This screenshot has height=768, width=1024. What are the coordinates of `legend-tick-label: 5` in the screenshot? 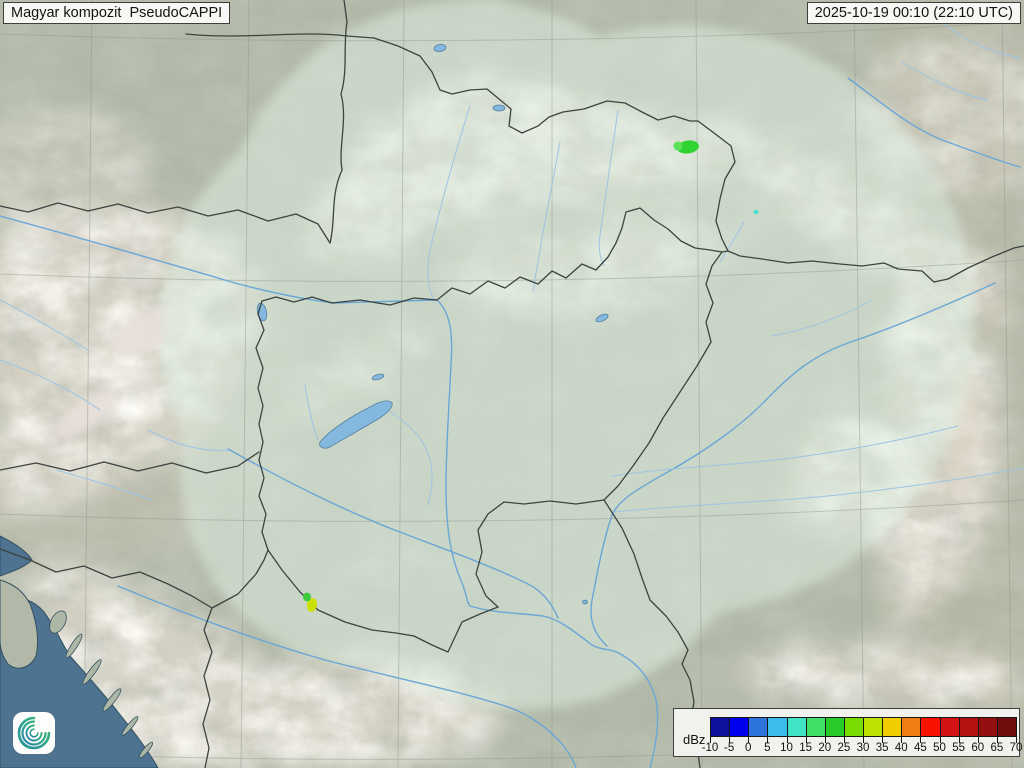 It's located at (767, 748).